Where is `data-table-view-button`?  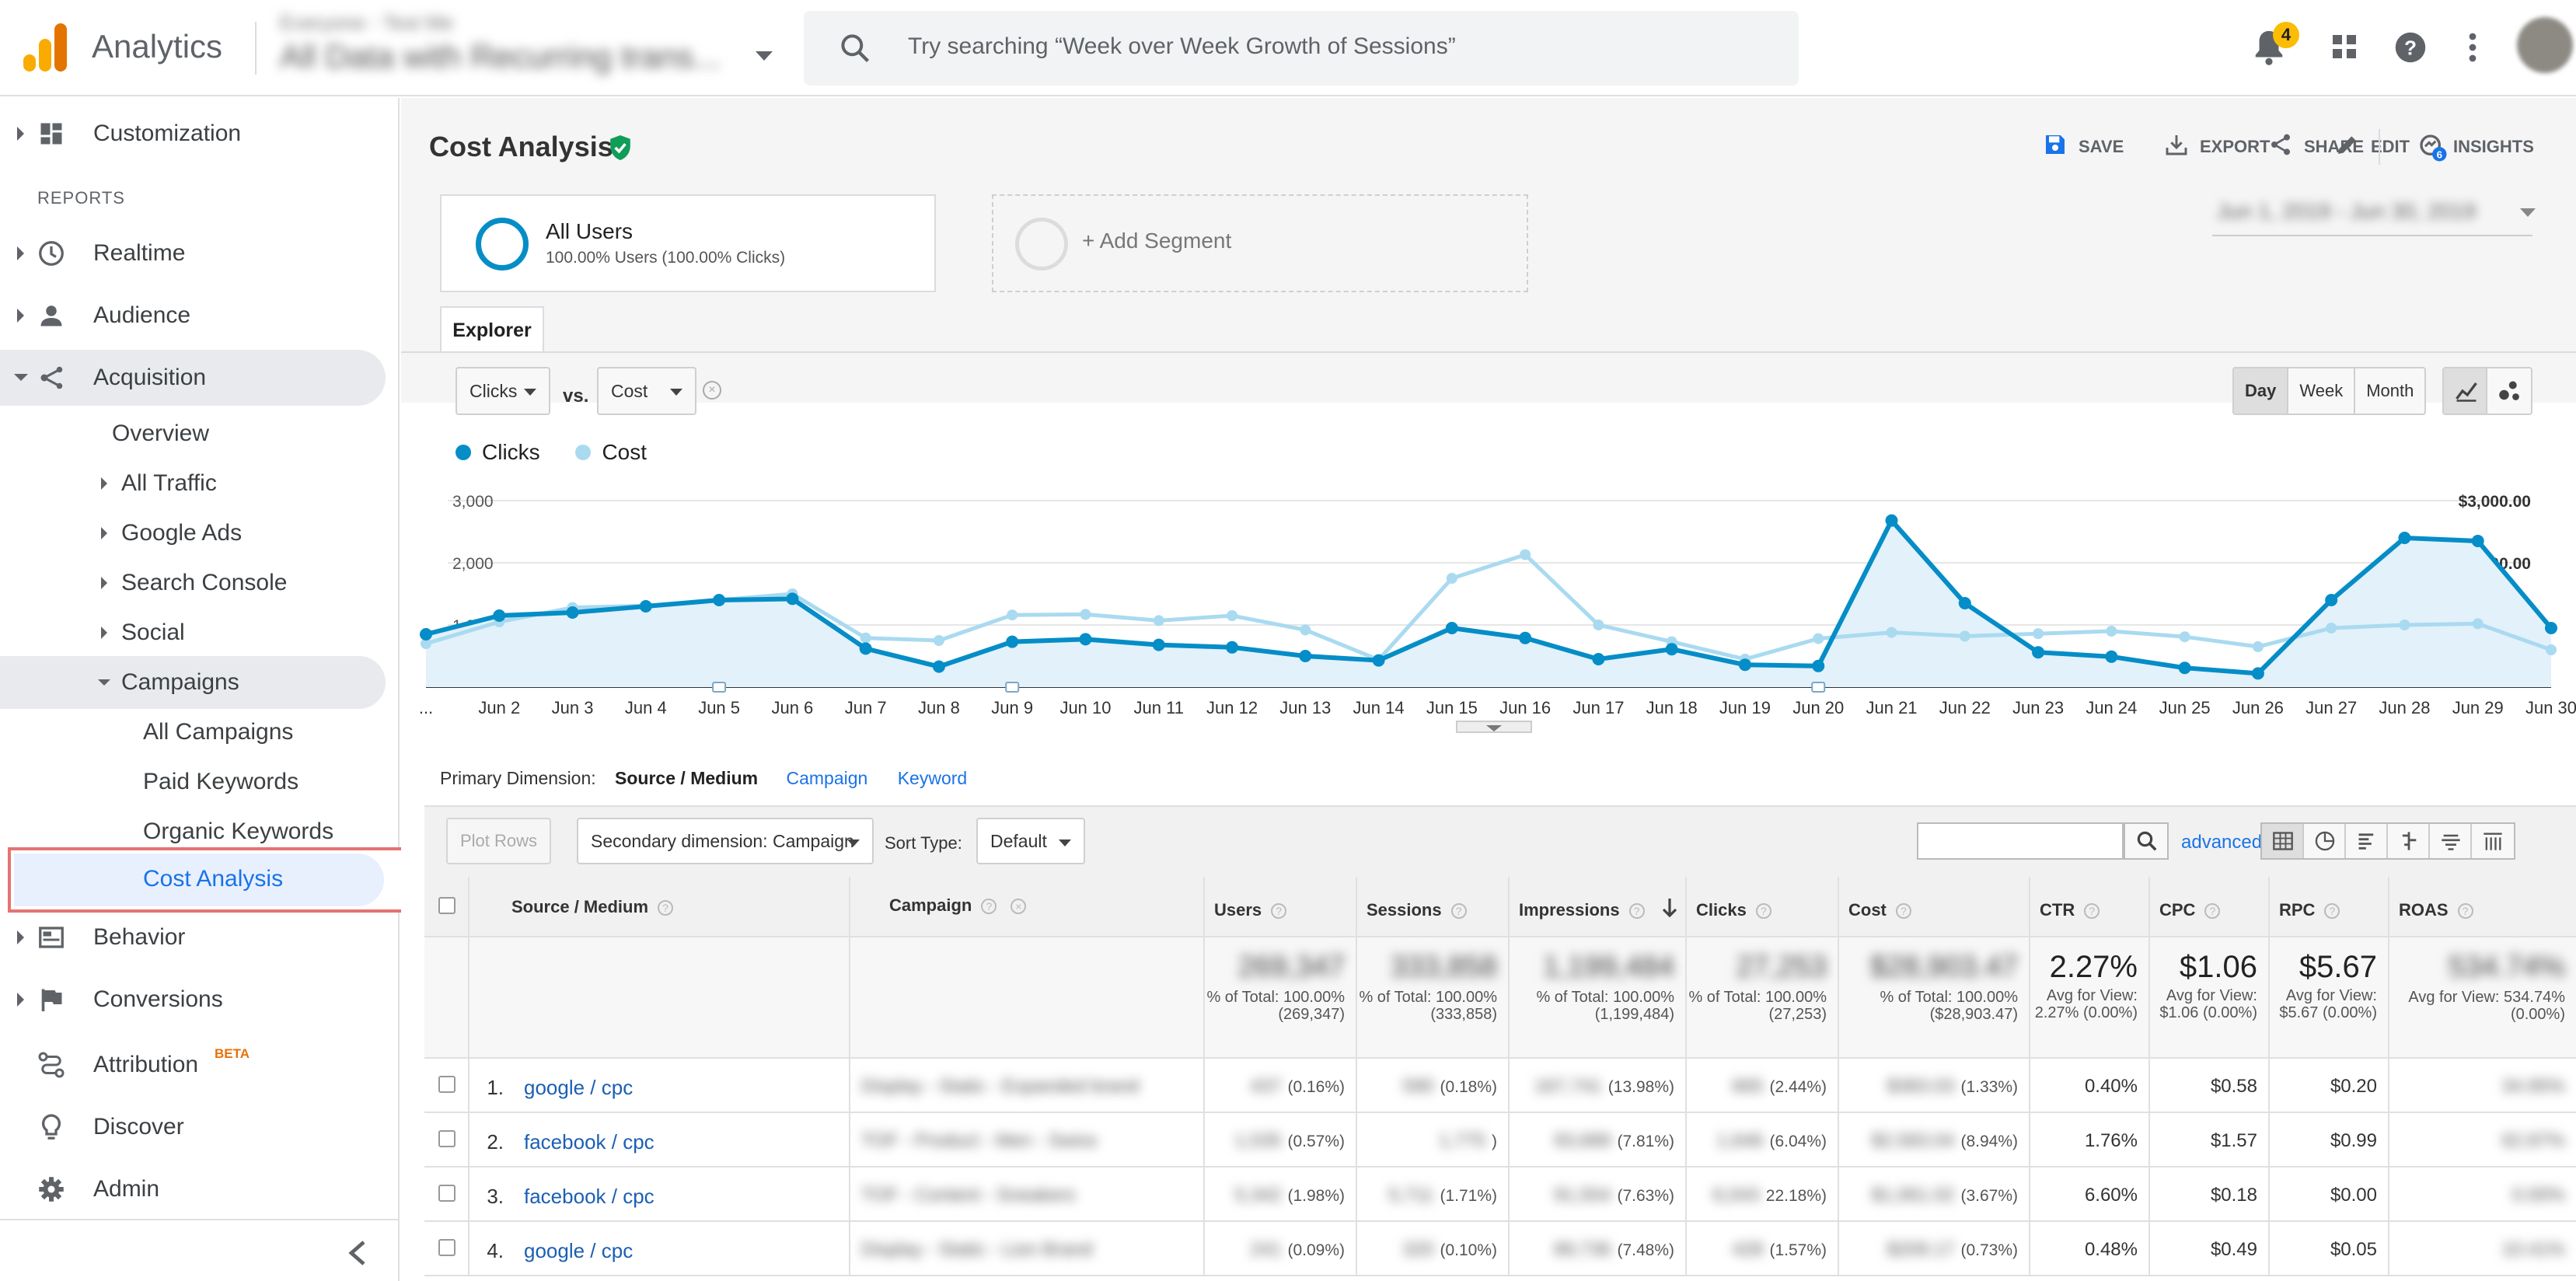 data-table-view-button is located at coordinates (2283, 841).